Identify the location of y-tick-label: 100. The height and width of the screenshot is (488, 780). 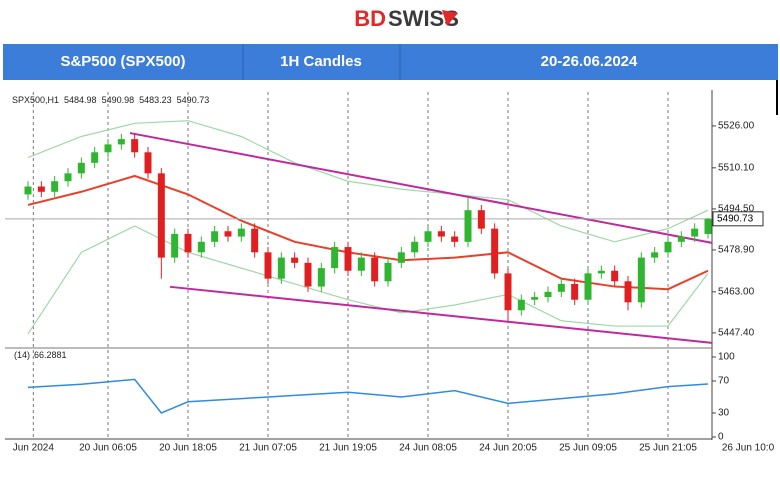
(726, 357).